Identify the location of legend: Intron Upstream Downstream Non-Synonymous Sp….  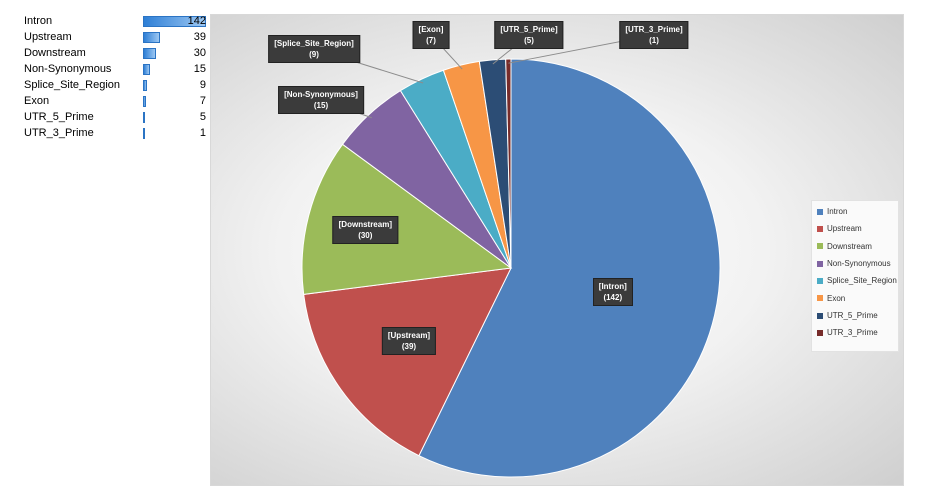
(855, 276).